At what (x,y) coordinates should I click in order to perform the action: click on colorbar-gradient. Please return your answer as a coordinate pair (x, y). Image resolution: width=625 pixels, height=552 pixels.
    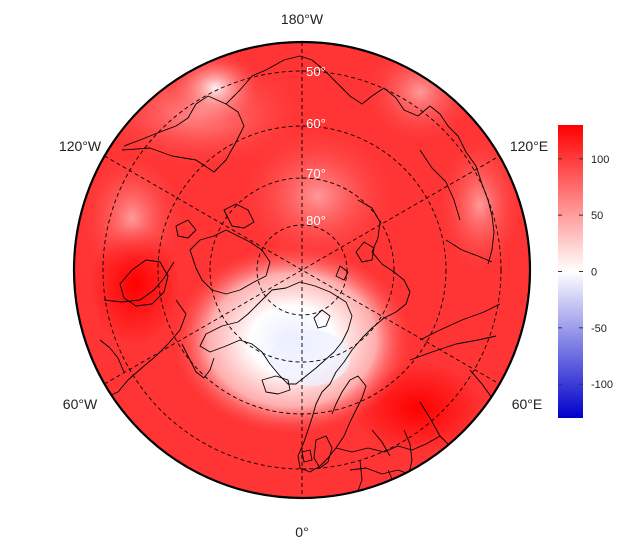
    Looking at the image, I should click on (570, 271).